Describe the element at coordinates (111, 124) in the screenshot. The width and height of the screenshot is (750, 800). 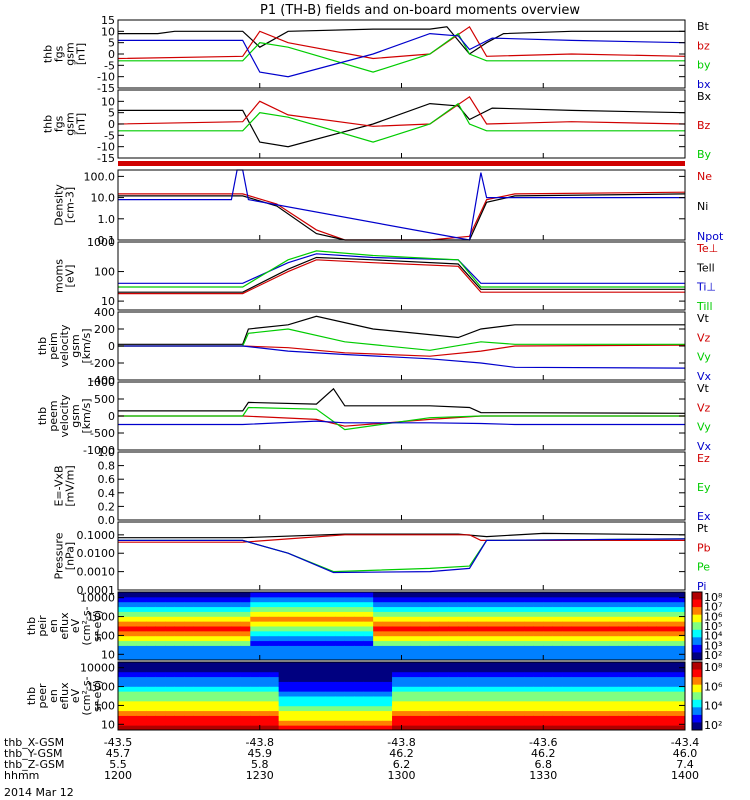
I see `y-tick-label: 0` at that location.